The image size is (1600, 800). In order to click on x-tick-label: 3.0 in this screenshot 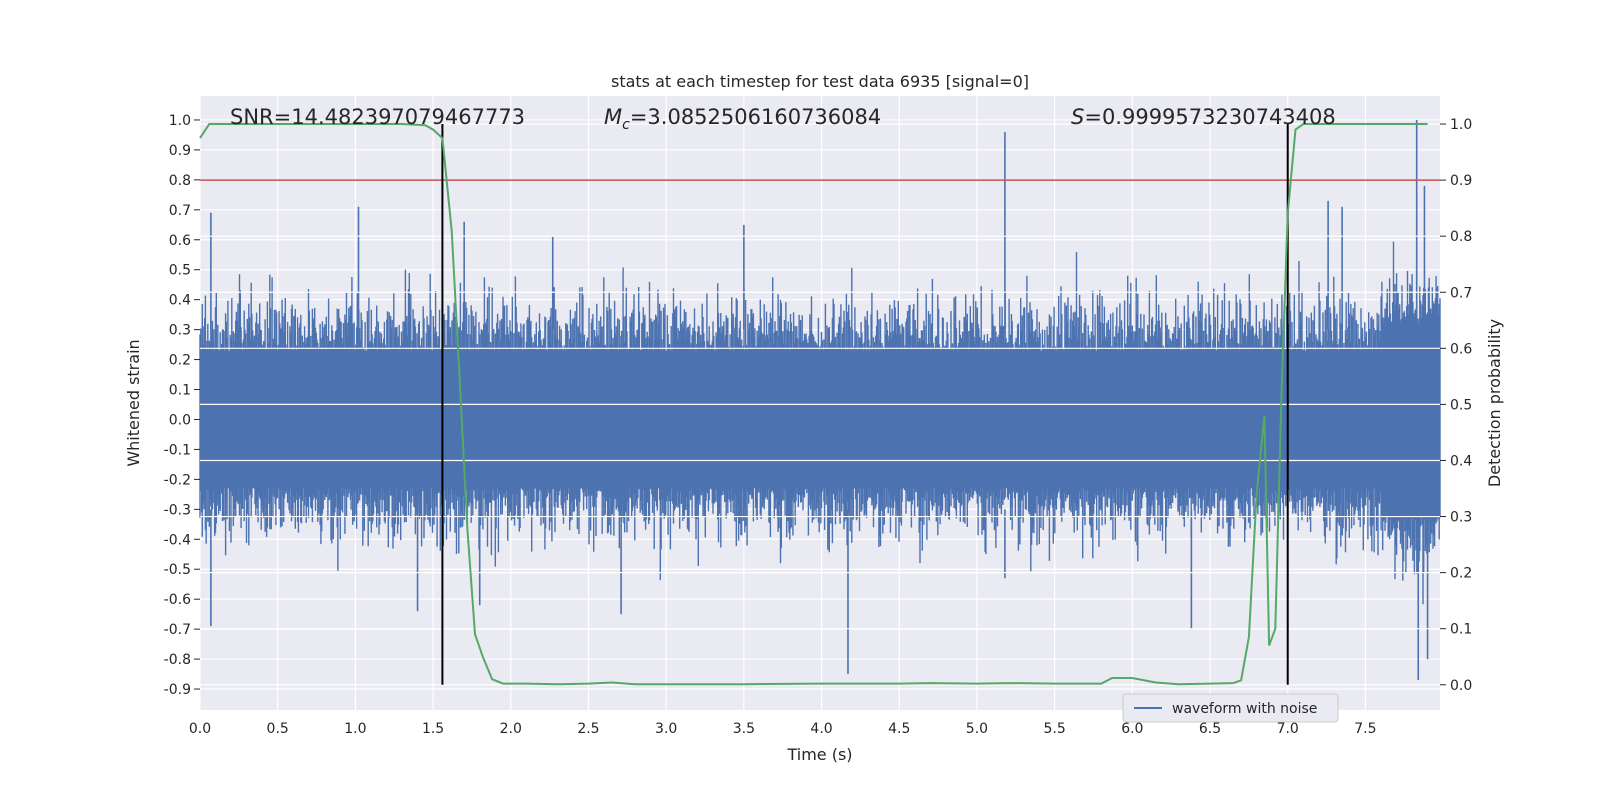, I will do `click(666, 729)`.